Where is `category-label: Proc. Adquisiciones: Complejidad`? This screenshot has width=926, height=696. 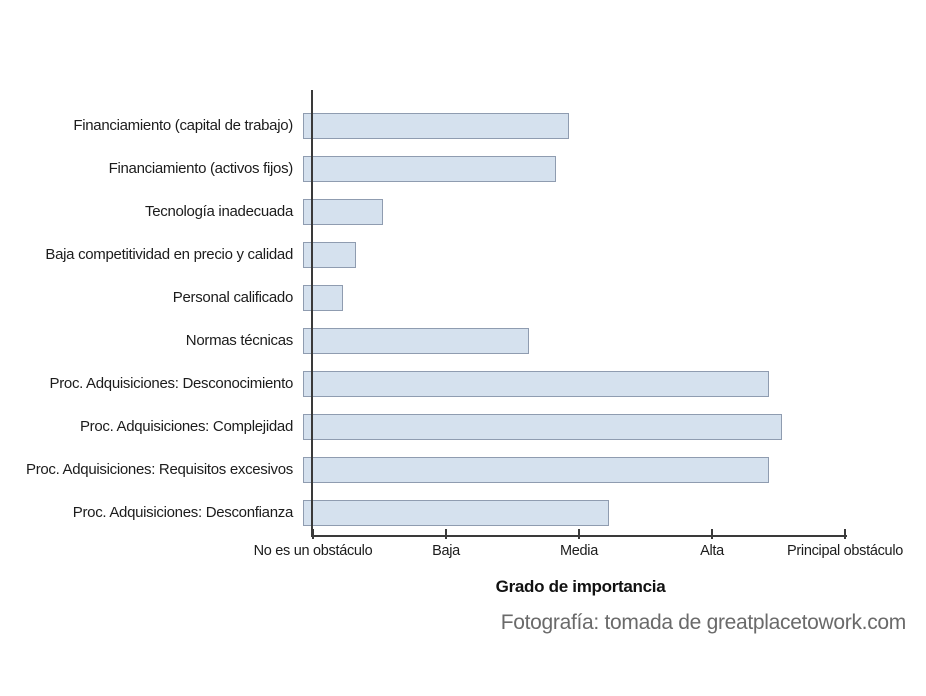
category-label: Proc. Adquisiciones: Complejidad is located at coordinates (186, 426).